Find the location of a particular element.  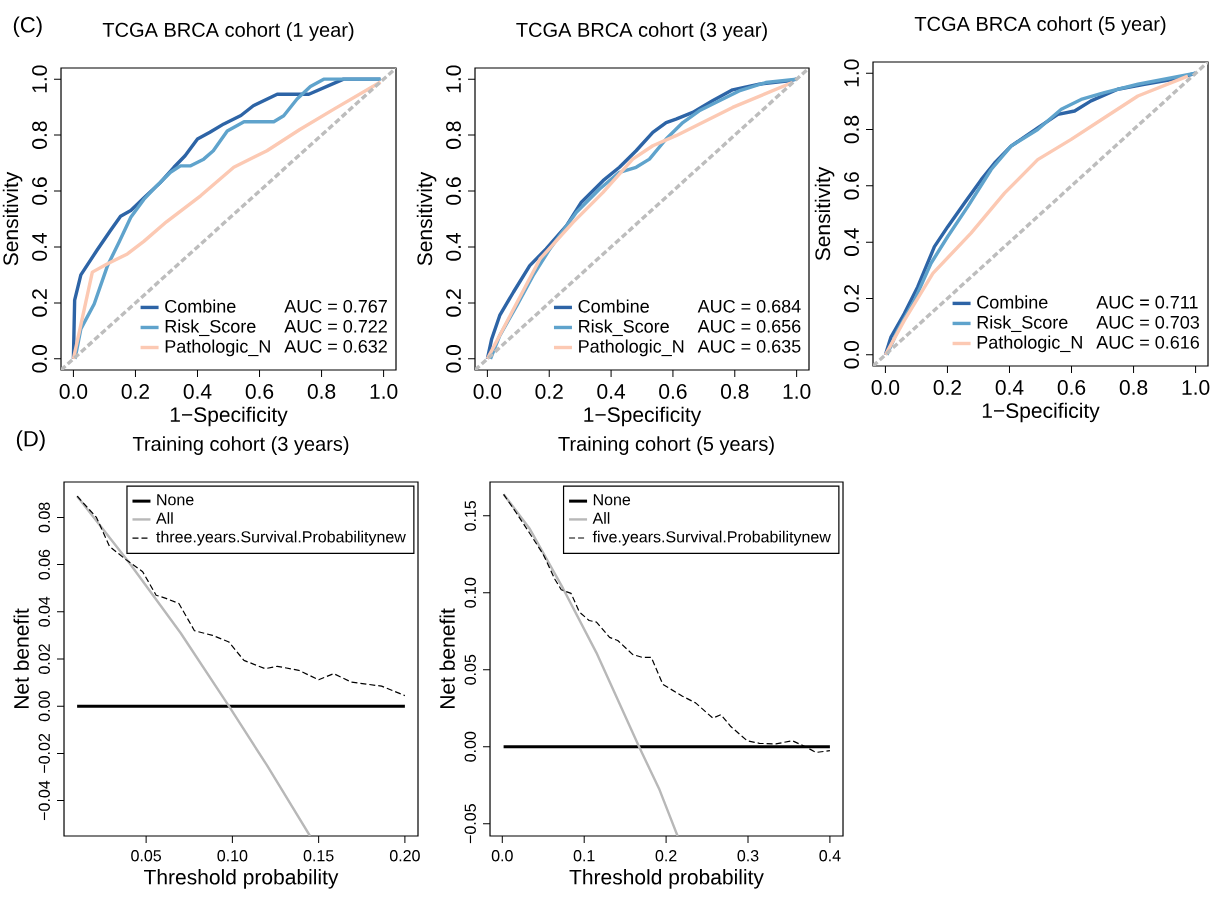

y-tick-label: 0.05 is located at coordinates (470, 669).